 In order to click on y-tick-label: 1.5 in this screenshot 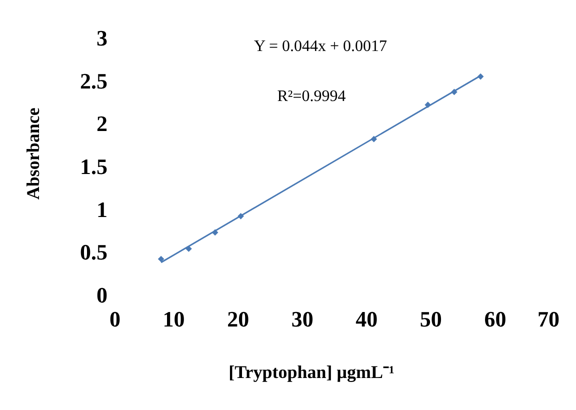, I will do `click(94, 166)`.